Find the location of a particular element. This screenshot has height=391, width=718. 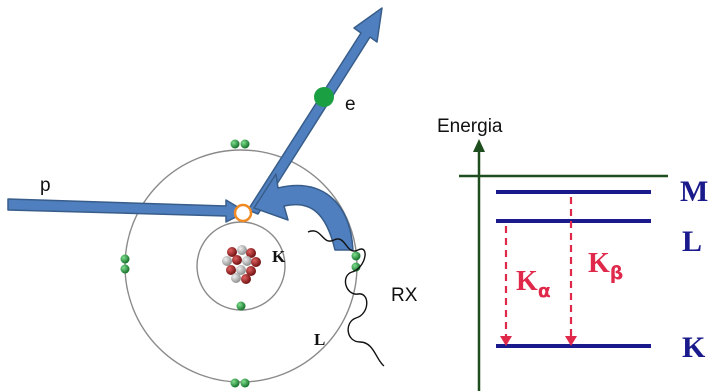

ejected-electron-label: e is located at coordinates (350, 104).